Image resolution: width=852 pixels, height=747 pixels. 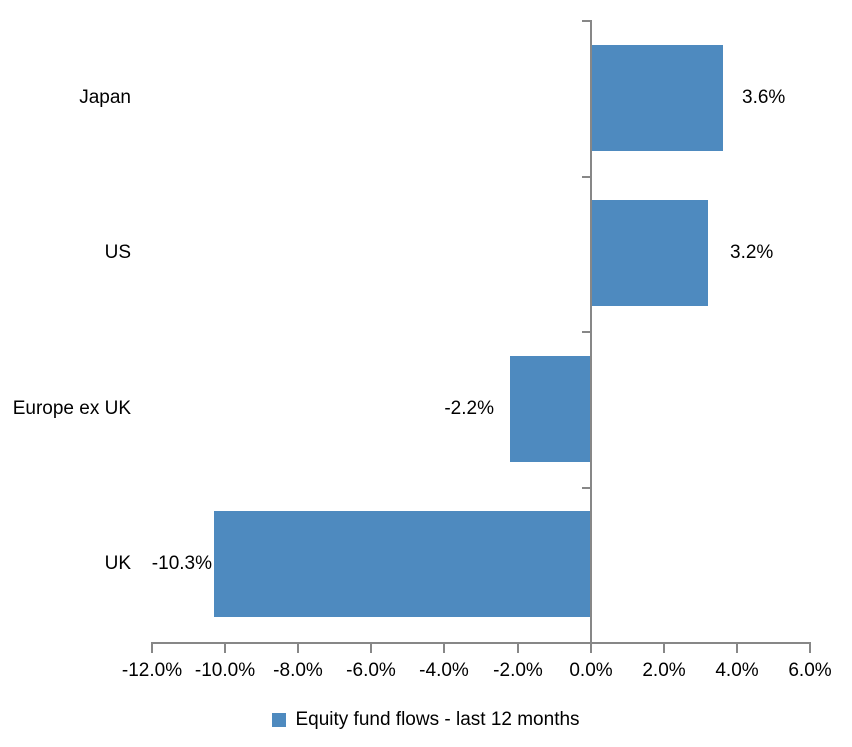 I want to click on legend: Equity fund flows - last 12 months, so click(x=426, y=720).